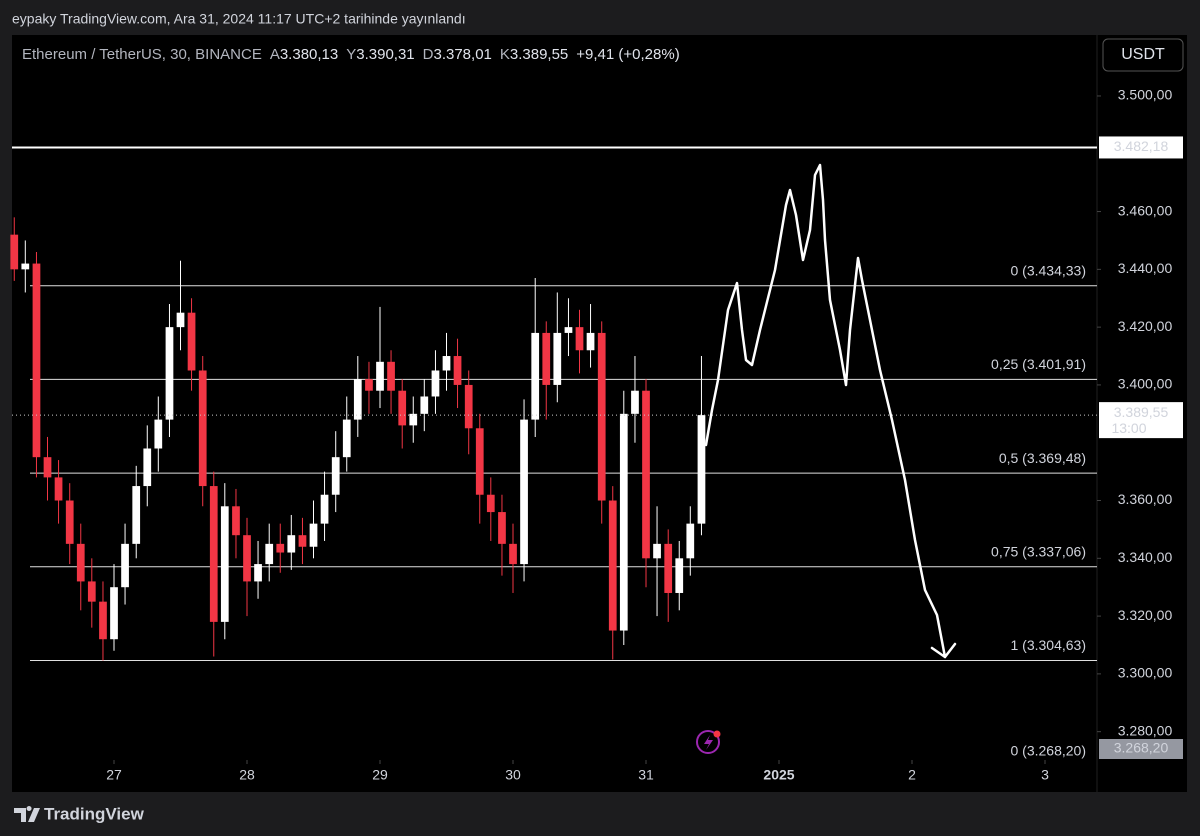  Describe the element at coordinates (1042, 458) in the screenshot. I see `fib-label: 0,5 (3.369,48)` at that location.